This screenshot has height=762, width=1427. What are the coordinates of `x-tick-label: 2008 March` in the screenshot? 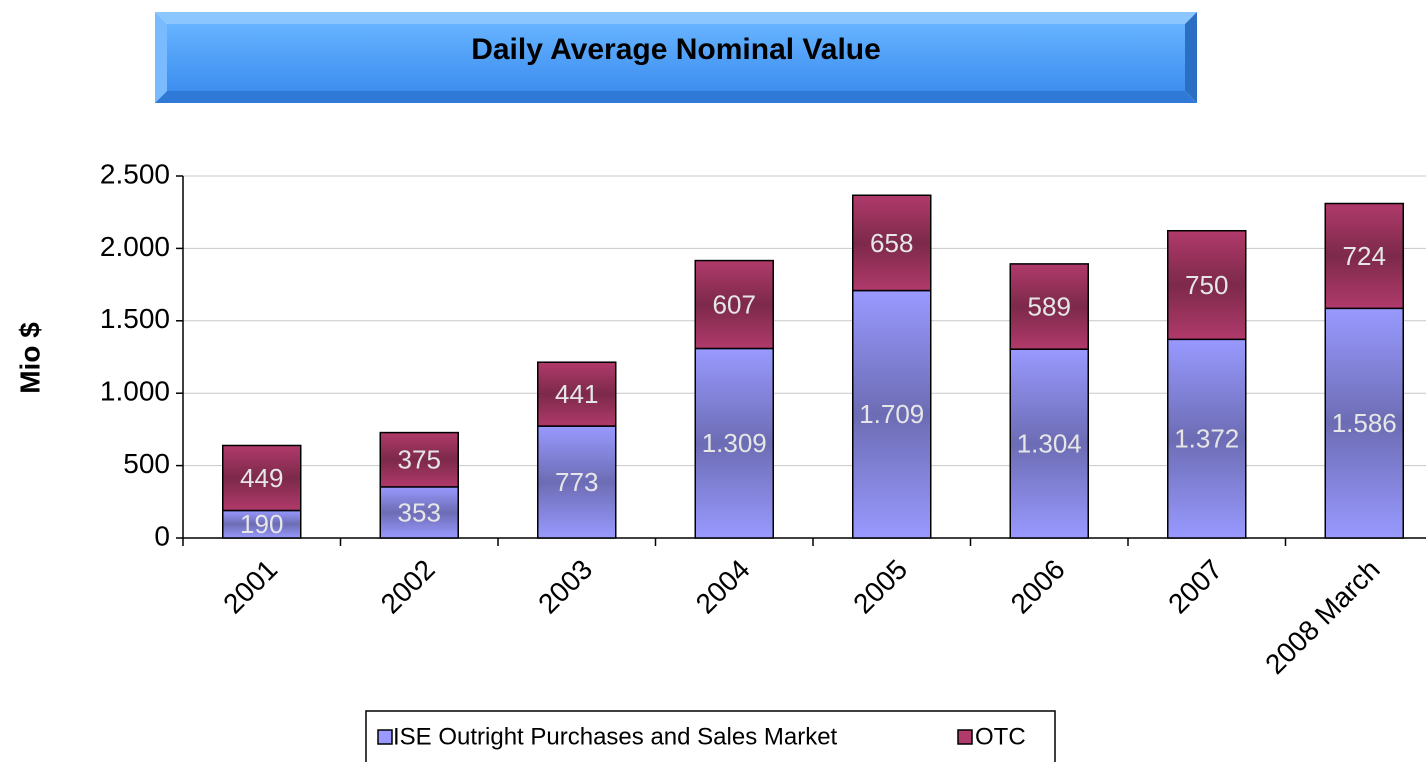 It's located at (1322, 617).